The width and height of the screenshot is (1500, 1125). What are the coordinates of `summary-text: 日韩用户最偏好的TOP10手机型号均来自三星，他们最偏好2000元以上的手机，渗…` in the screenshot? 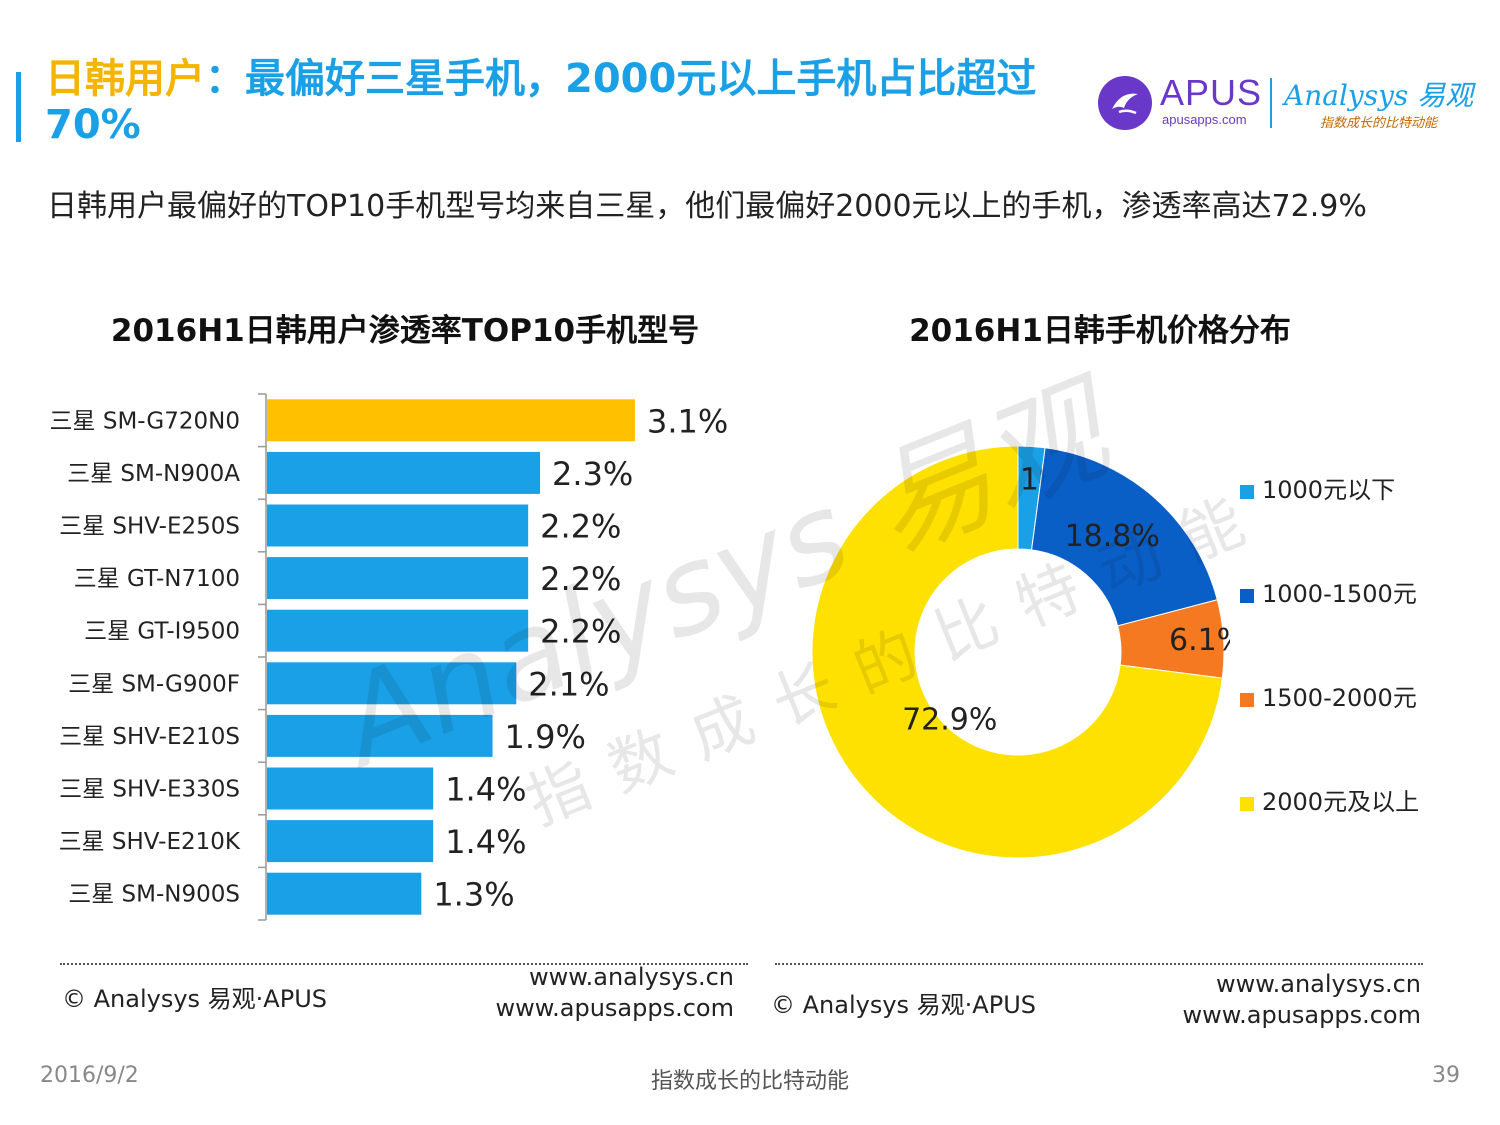 It's located at (707, 206).